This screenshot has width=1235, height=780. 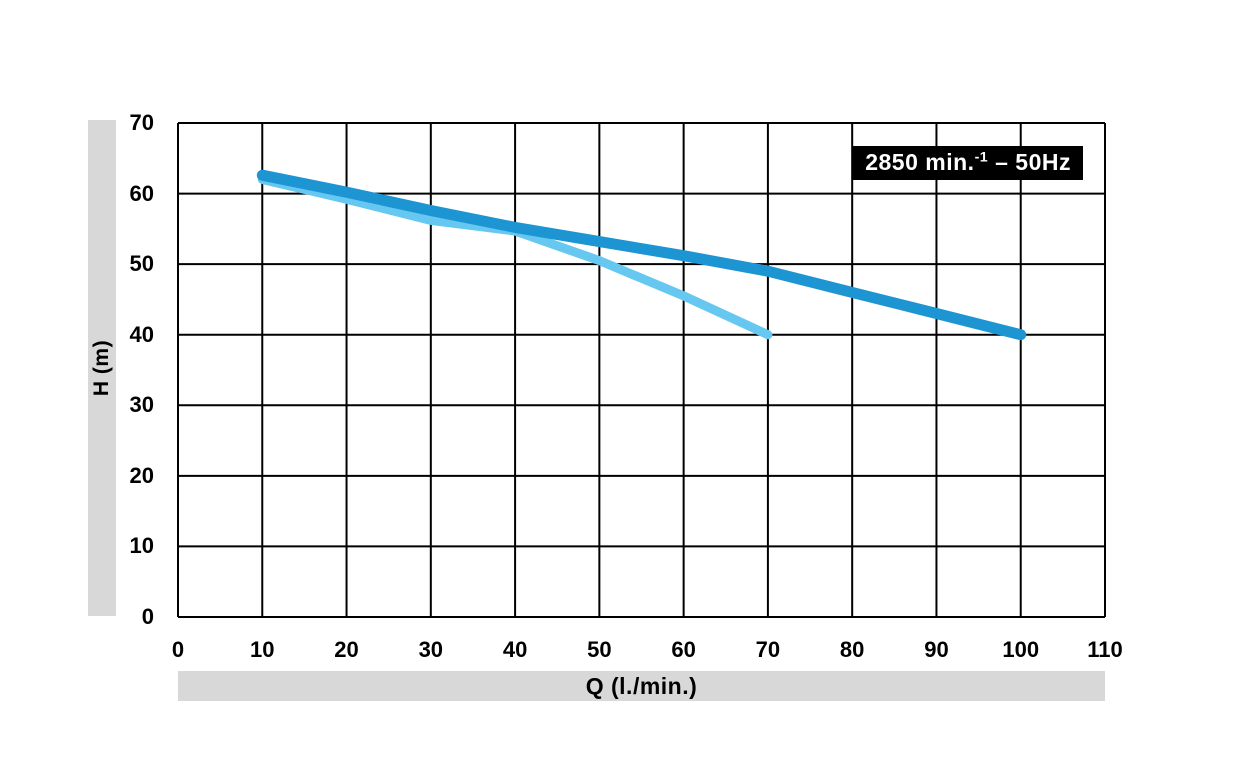 I want to click on x-axis-band: Q (l./min.), so click(x=641, y=686).